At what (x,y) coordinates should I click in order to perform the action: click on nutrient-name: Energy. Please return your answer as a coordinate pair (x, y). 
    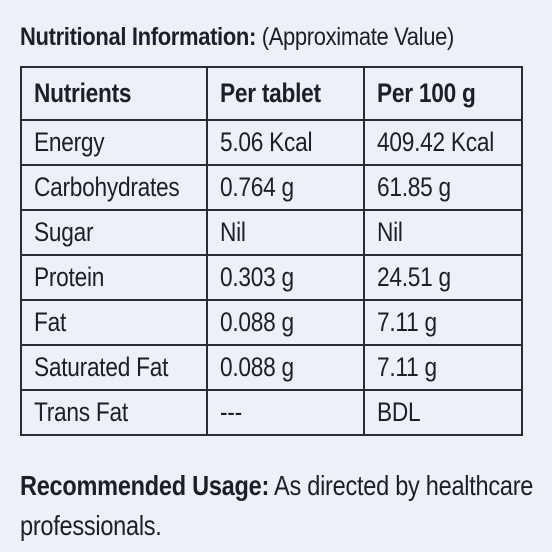
    Looking at the image, I should click on (114, 142).